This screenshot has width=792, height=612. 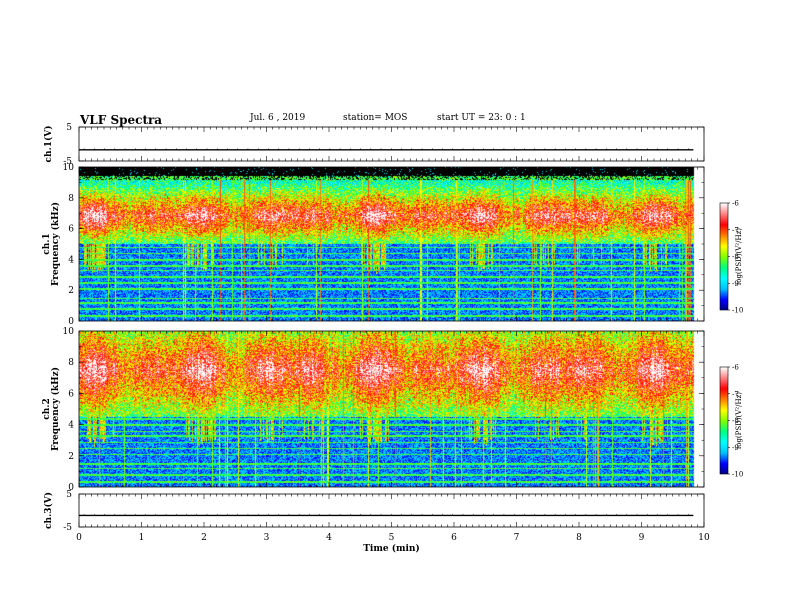 What do you see at coordinates (735, 394) in the screenshot?
I see `ch2-spectrogram-colorbar-tick-label: -7` at bounding box center [735, 394].